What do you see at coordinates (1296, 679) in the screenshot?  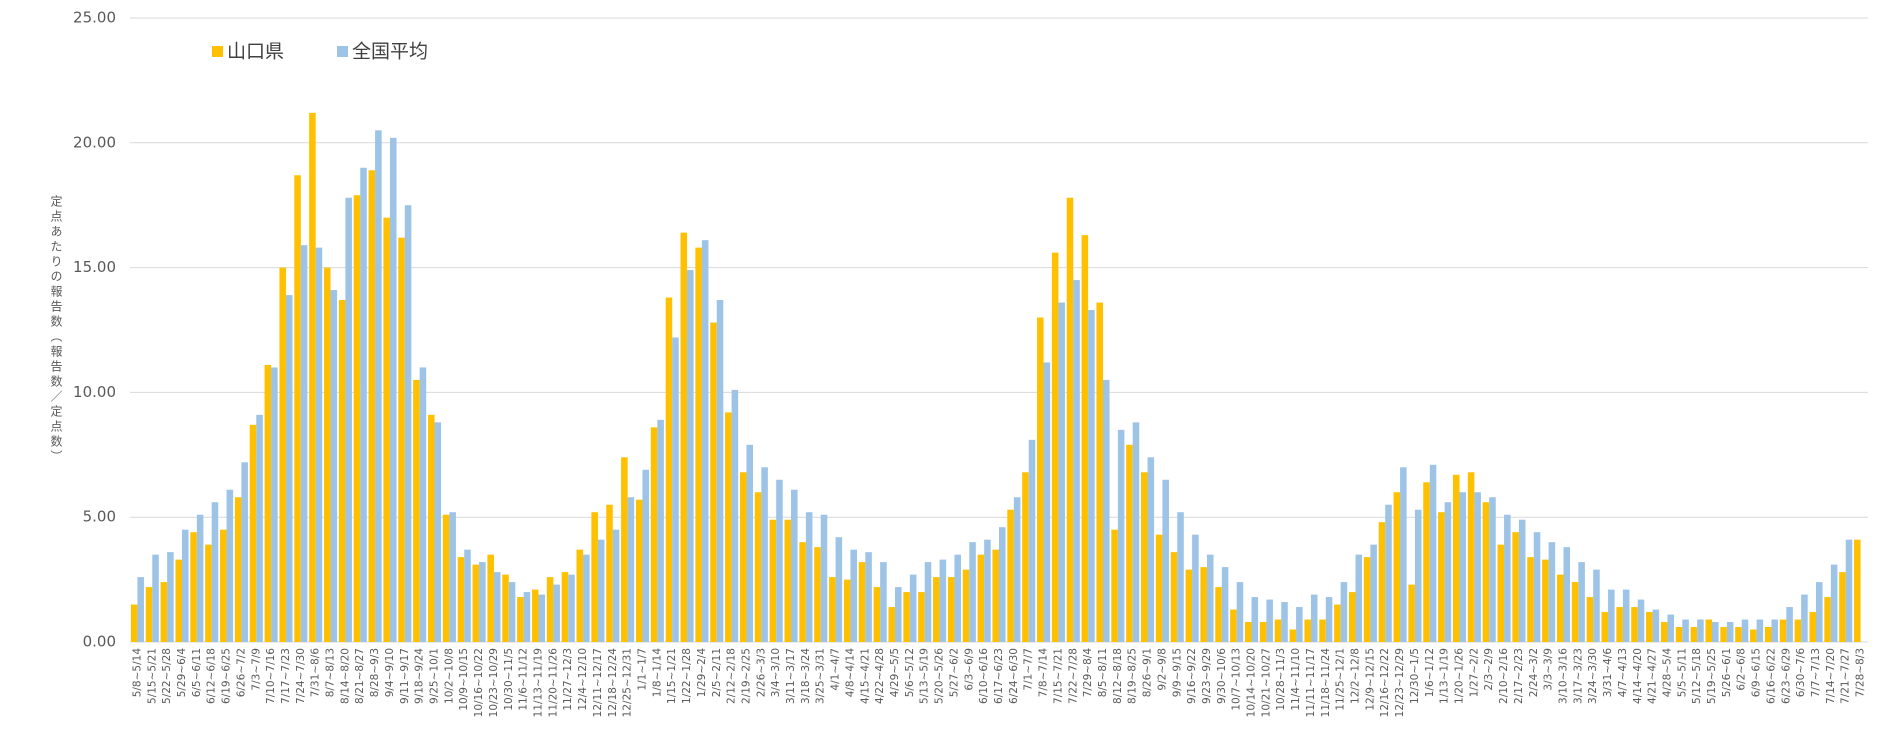 I see `x-tick-label: 11/4~11/10` at bounding box center [1296, 679].